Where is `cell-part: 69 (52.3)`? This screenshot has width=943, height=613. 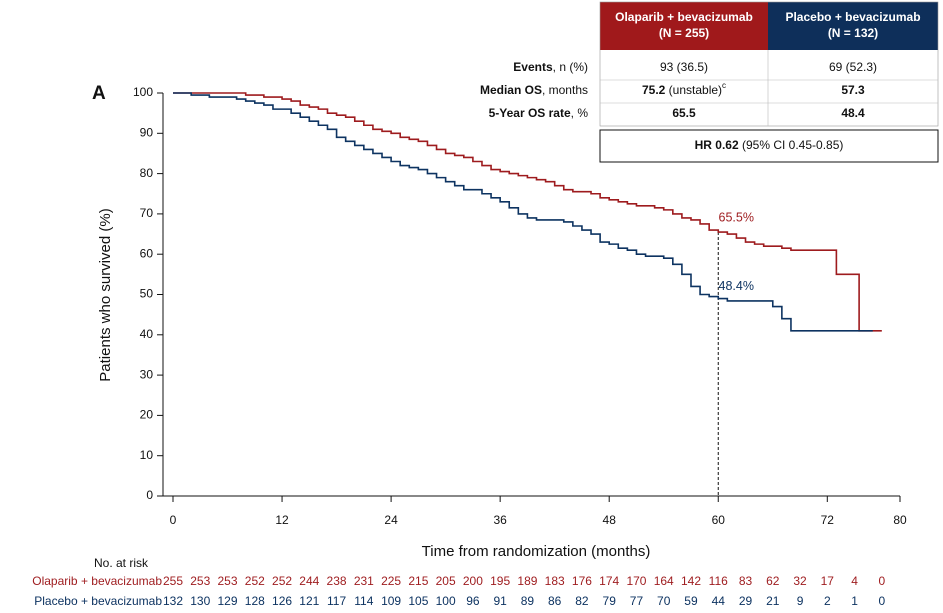
cell-part: 69 (52.3) is located at coordinates (853, 67).